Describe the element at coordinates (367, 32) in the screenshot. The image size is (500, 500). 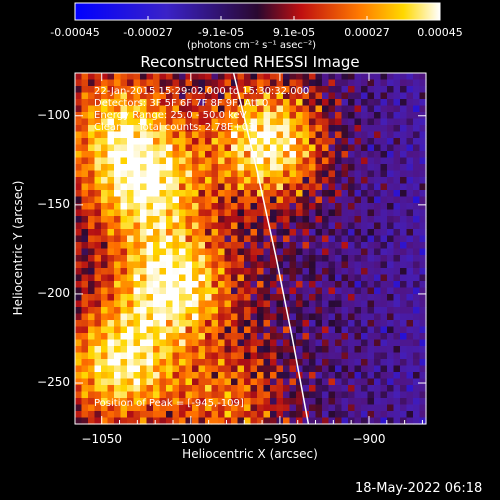
I see `colorbar-tick-label: 0.00027` at that location.